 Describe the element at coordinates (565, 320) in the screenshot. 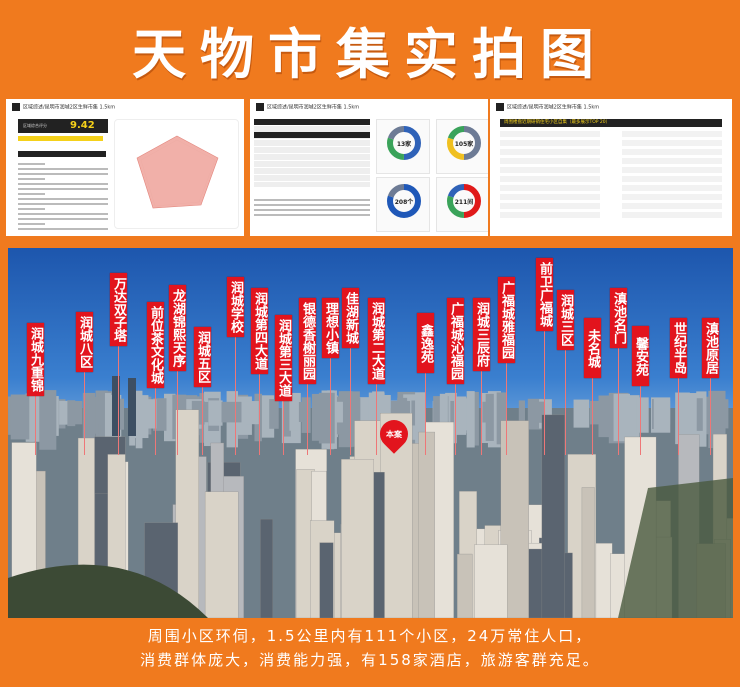

I see `landmark-label: 润城三区` at that location.